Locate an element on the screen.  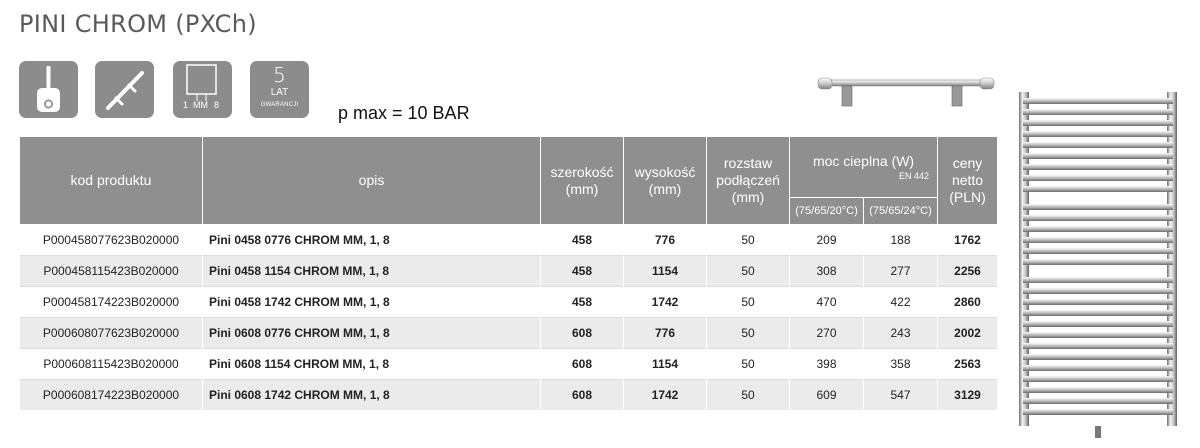
electric-heater-icon is located at coordinates (48, 89).